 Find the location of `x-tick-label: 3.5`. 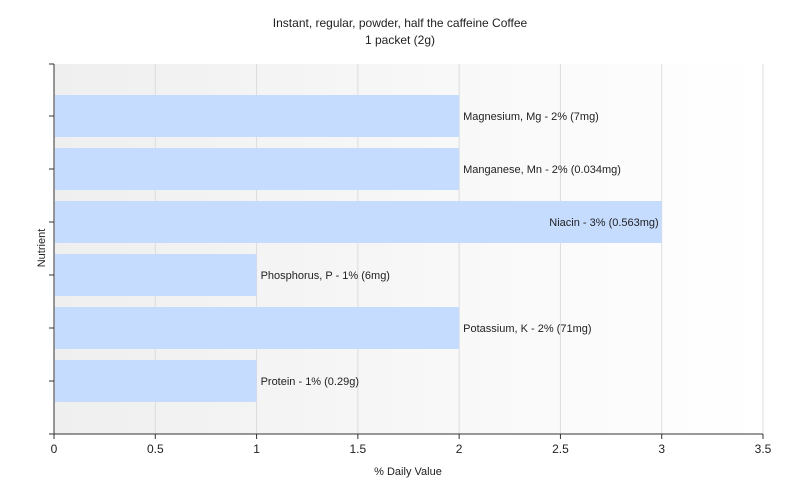

x-tick-label: 3.5 is located at coordinates (763, 449).